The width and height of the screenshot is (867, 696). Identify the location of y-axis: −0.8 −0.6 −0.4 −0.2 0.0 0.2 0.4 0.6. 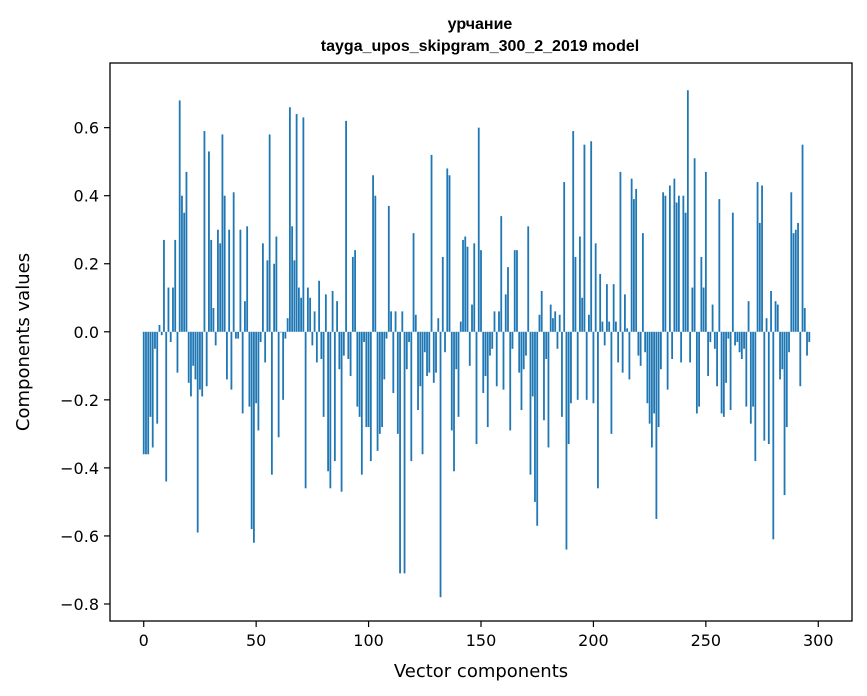
(85, 366).